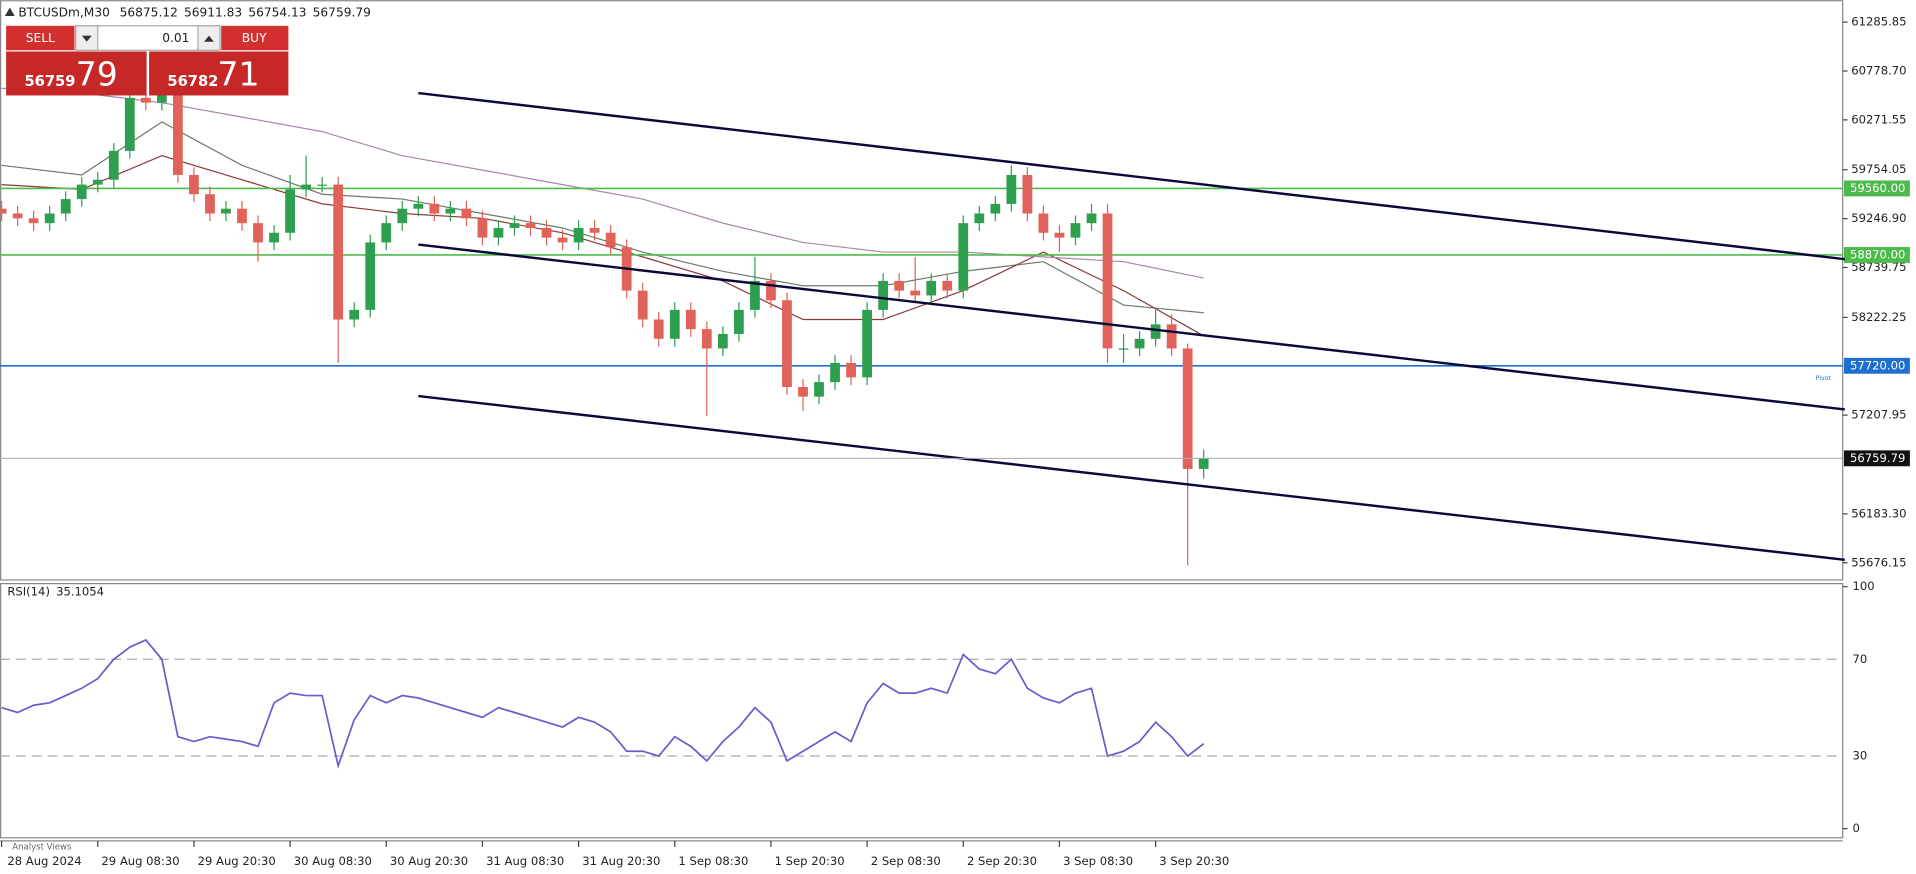 This screenshot has width=1916, height=874. Describe the element at coordinates (1855, 828) in the screenshot. I see `y-tick-label: 0` at that location.